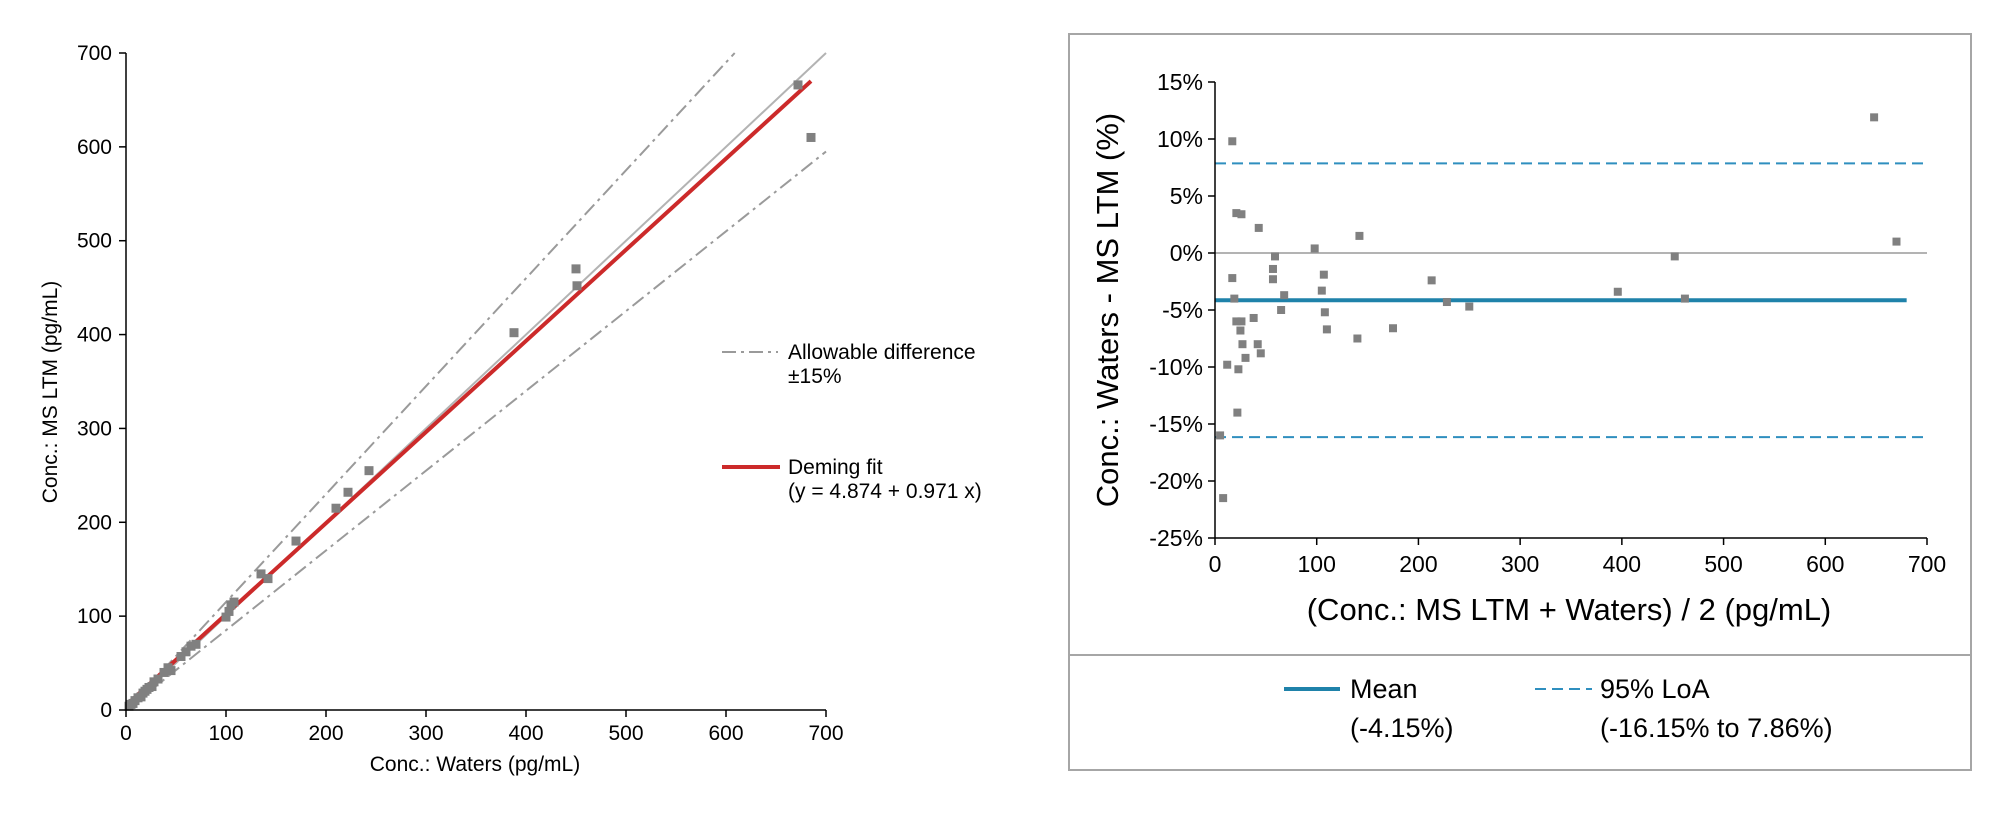 Image resolution: width=2000 pixels, height=820 pixels. I want to click on c1-y-ticks: 0 100 200 300 400 500 600 700, so click(101, 382).